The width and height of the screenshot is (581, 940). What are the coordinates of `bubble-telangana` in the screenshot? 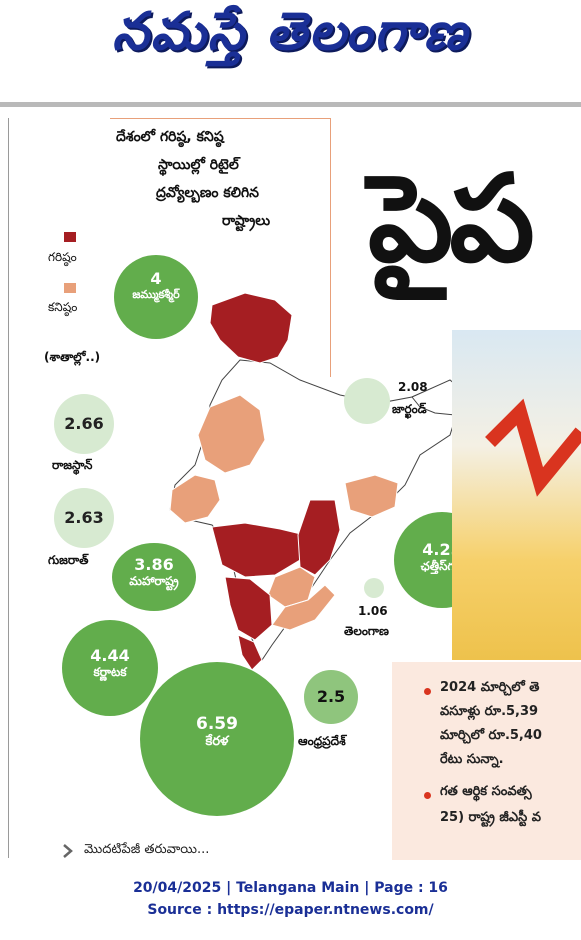 It's located at (374, 588).